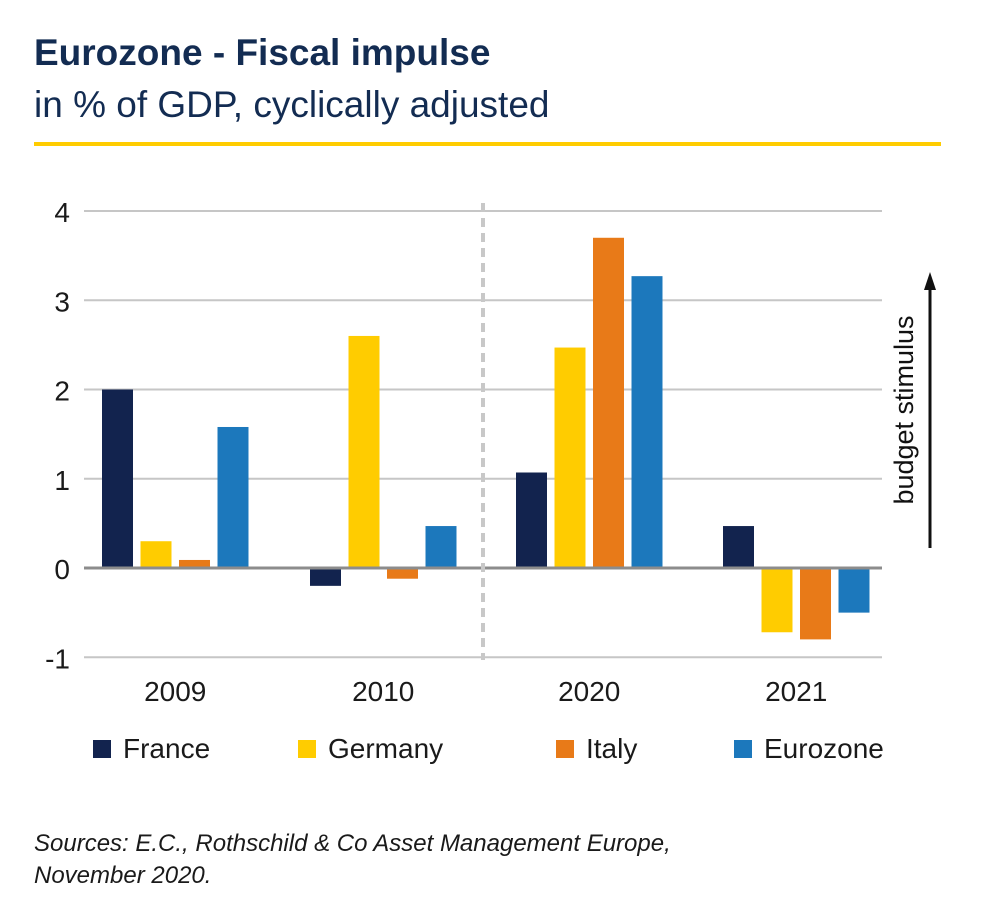  What do you see at coordinates (402, 573) in the screenshot?
I see `bar-italy-2010` at bounding box center [402, 573].